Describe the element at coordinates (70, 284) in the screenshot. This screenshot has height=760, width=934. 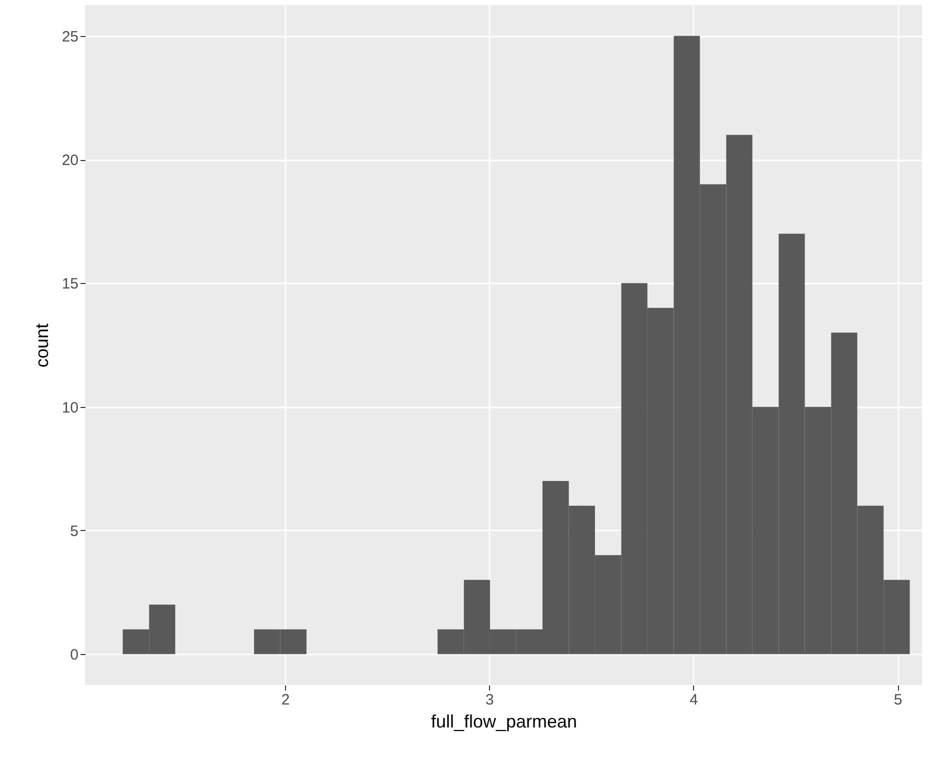
I see `y-tick-label: 15` at that location.